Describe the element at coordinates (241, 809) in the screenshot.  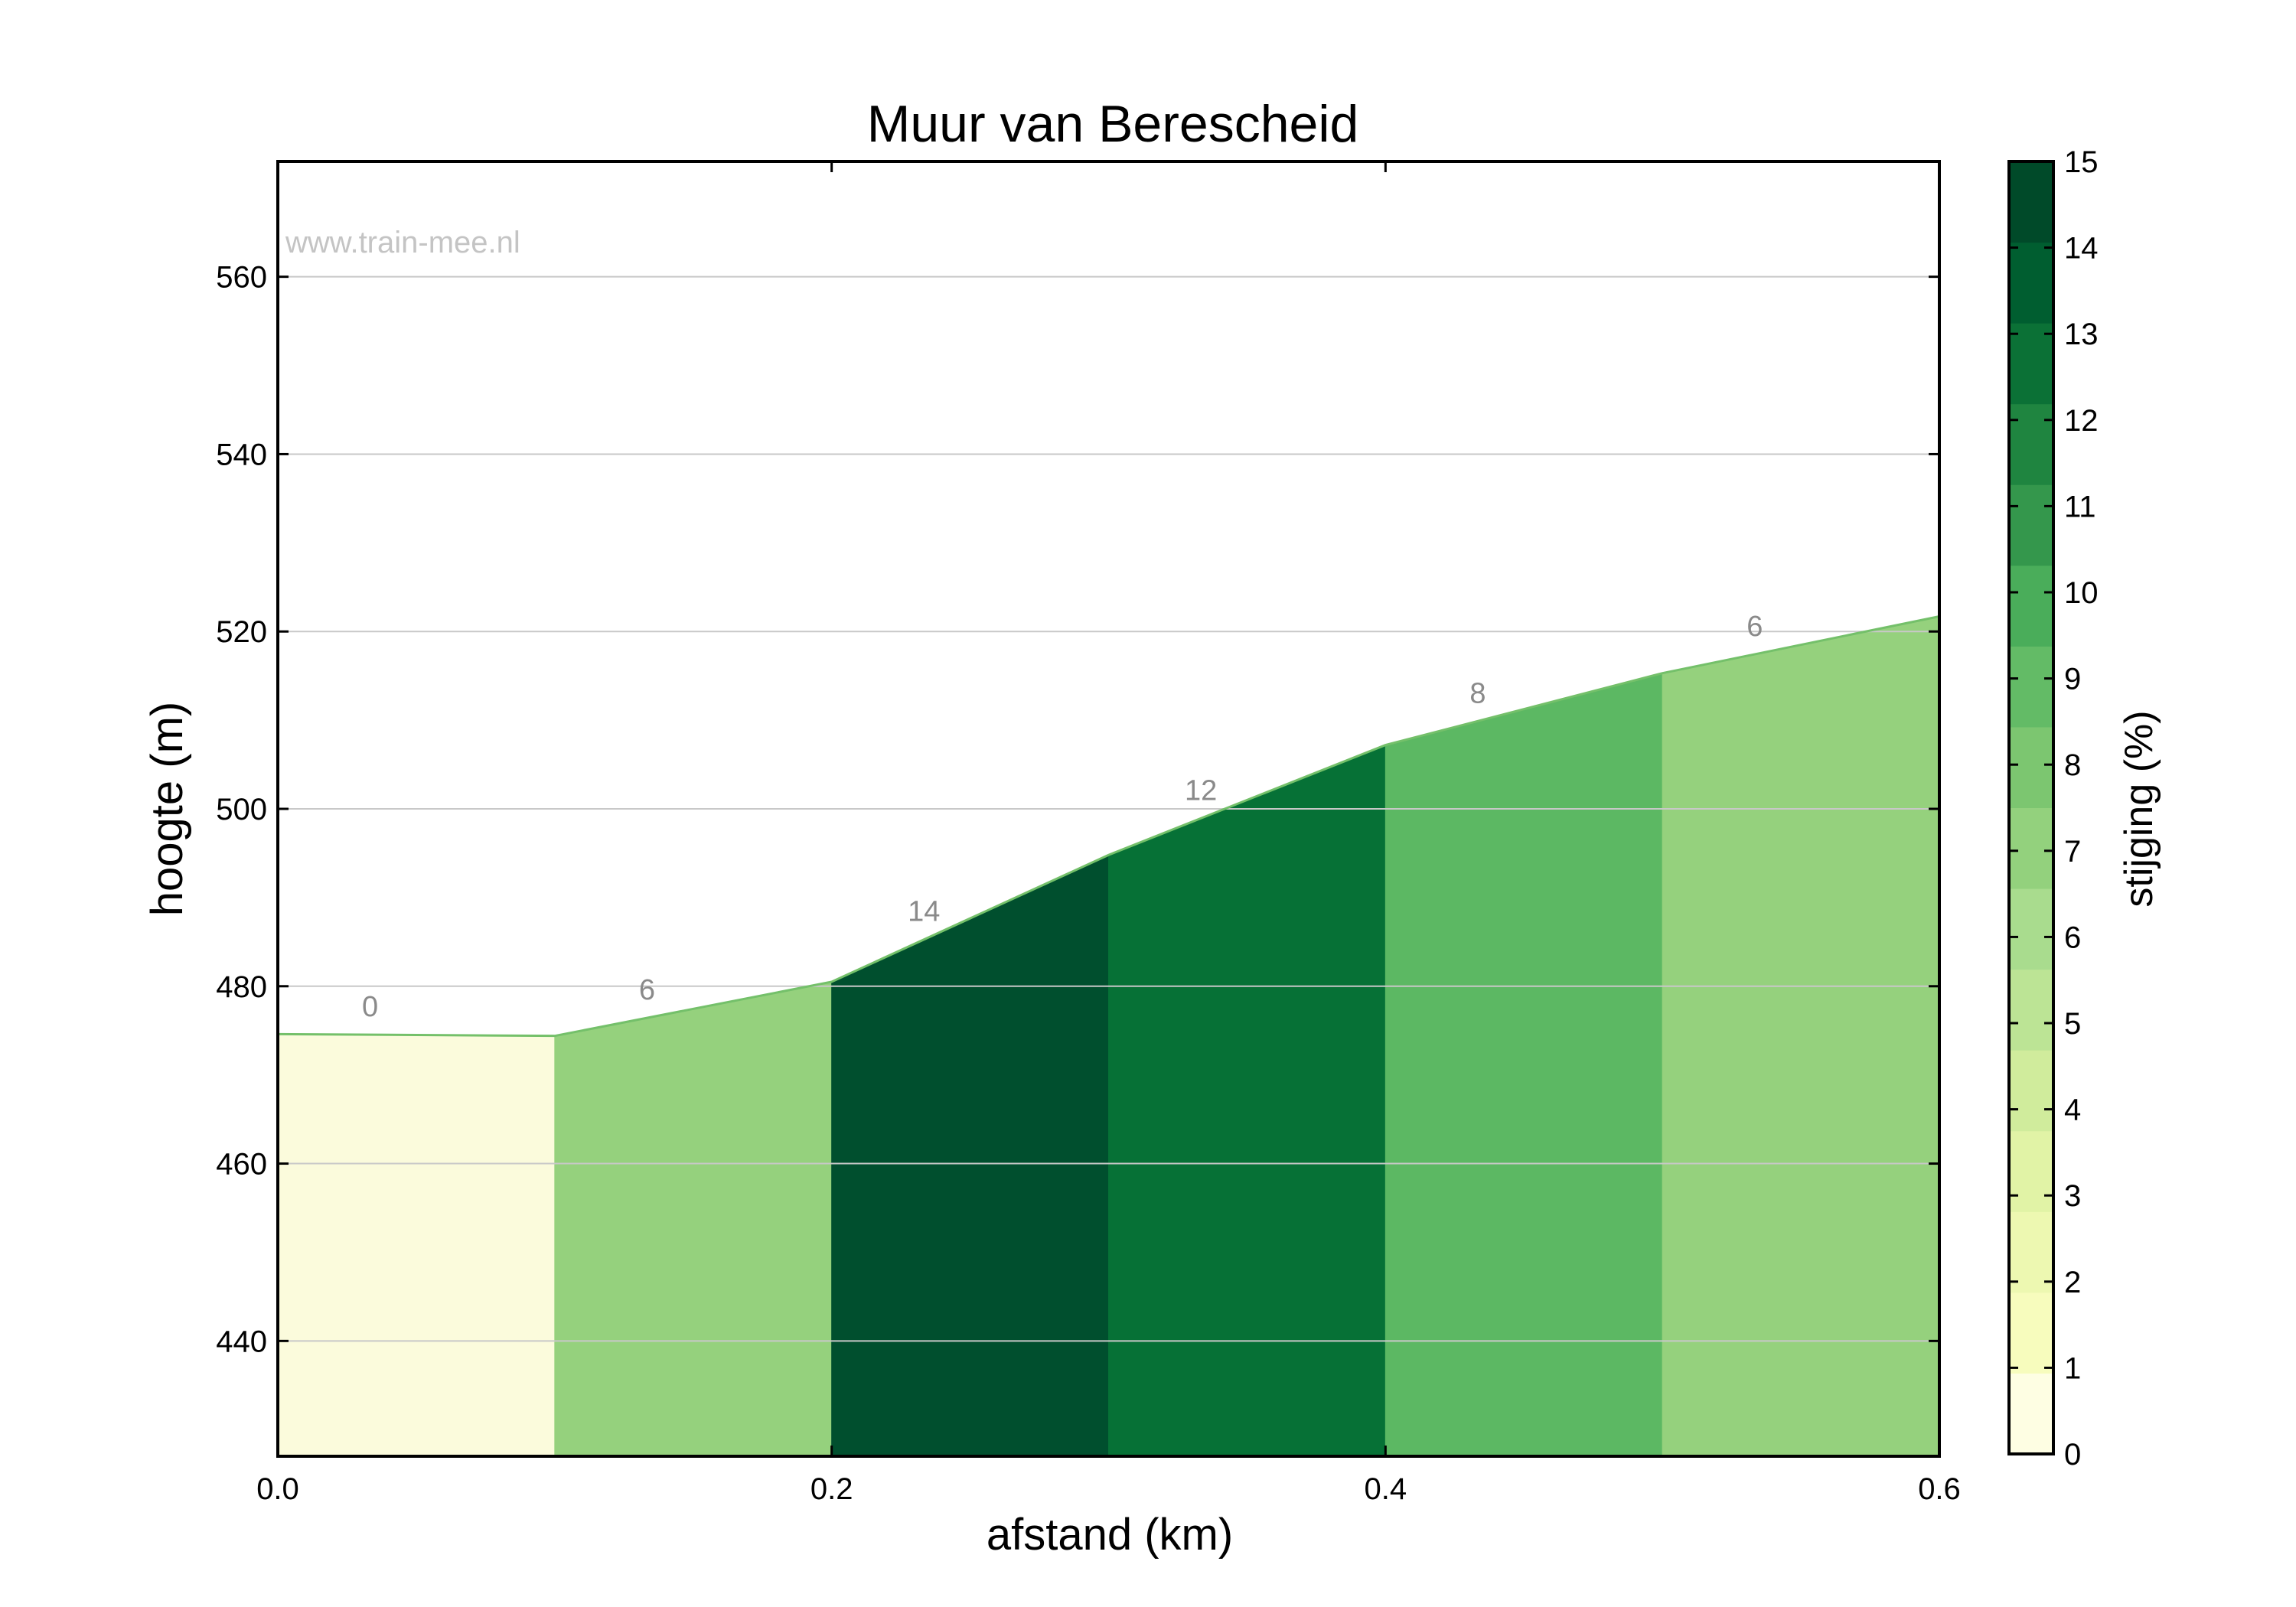
I see `y-tick-label-500: 500` at that location.